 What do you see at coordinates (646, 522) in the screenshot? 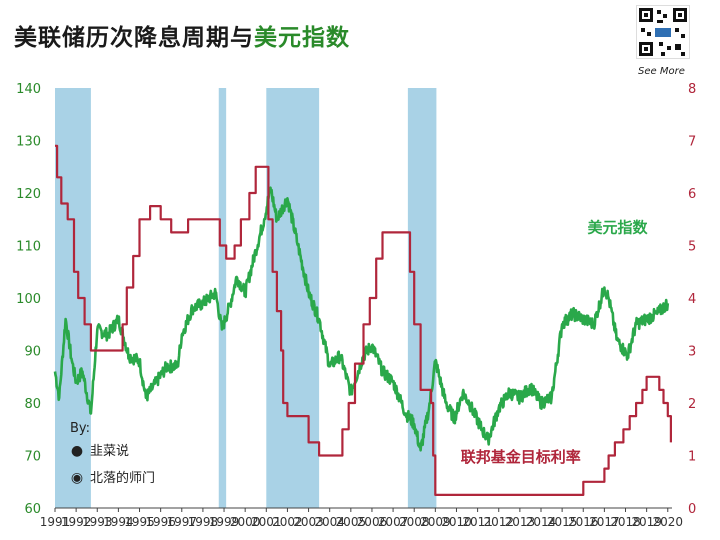
I see `x-tick-28: 2019` at bounding box center [646, 522].